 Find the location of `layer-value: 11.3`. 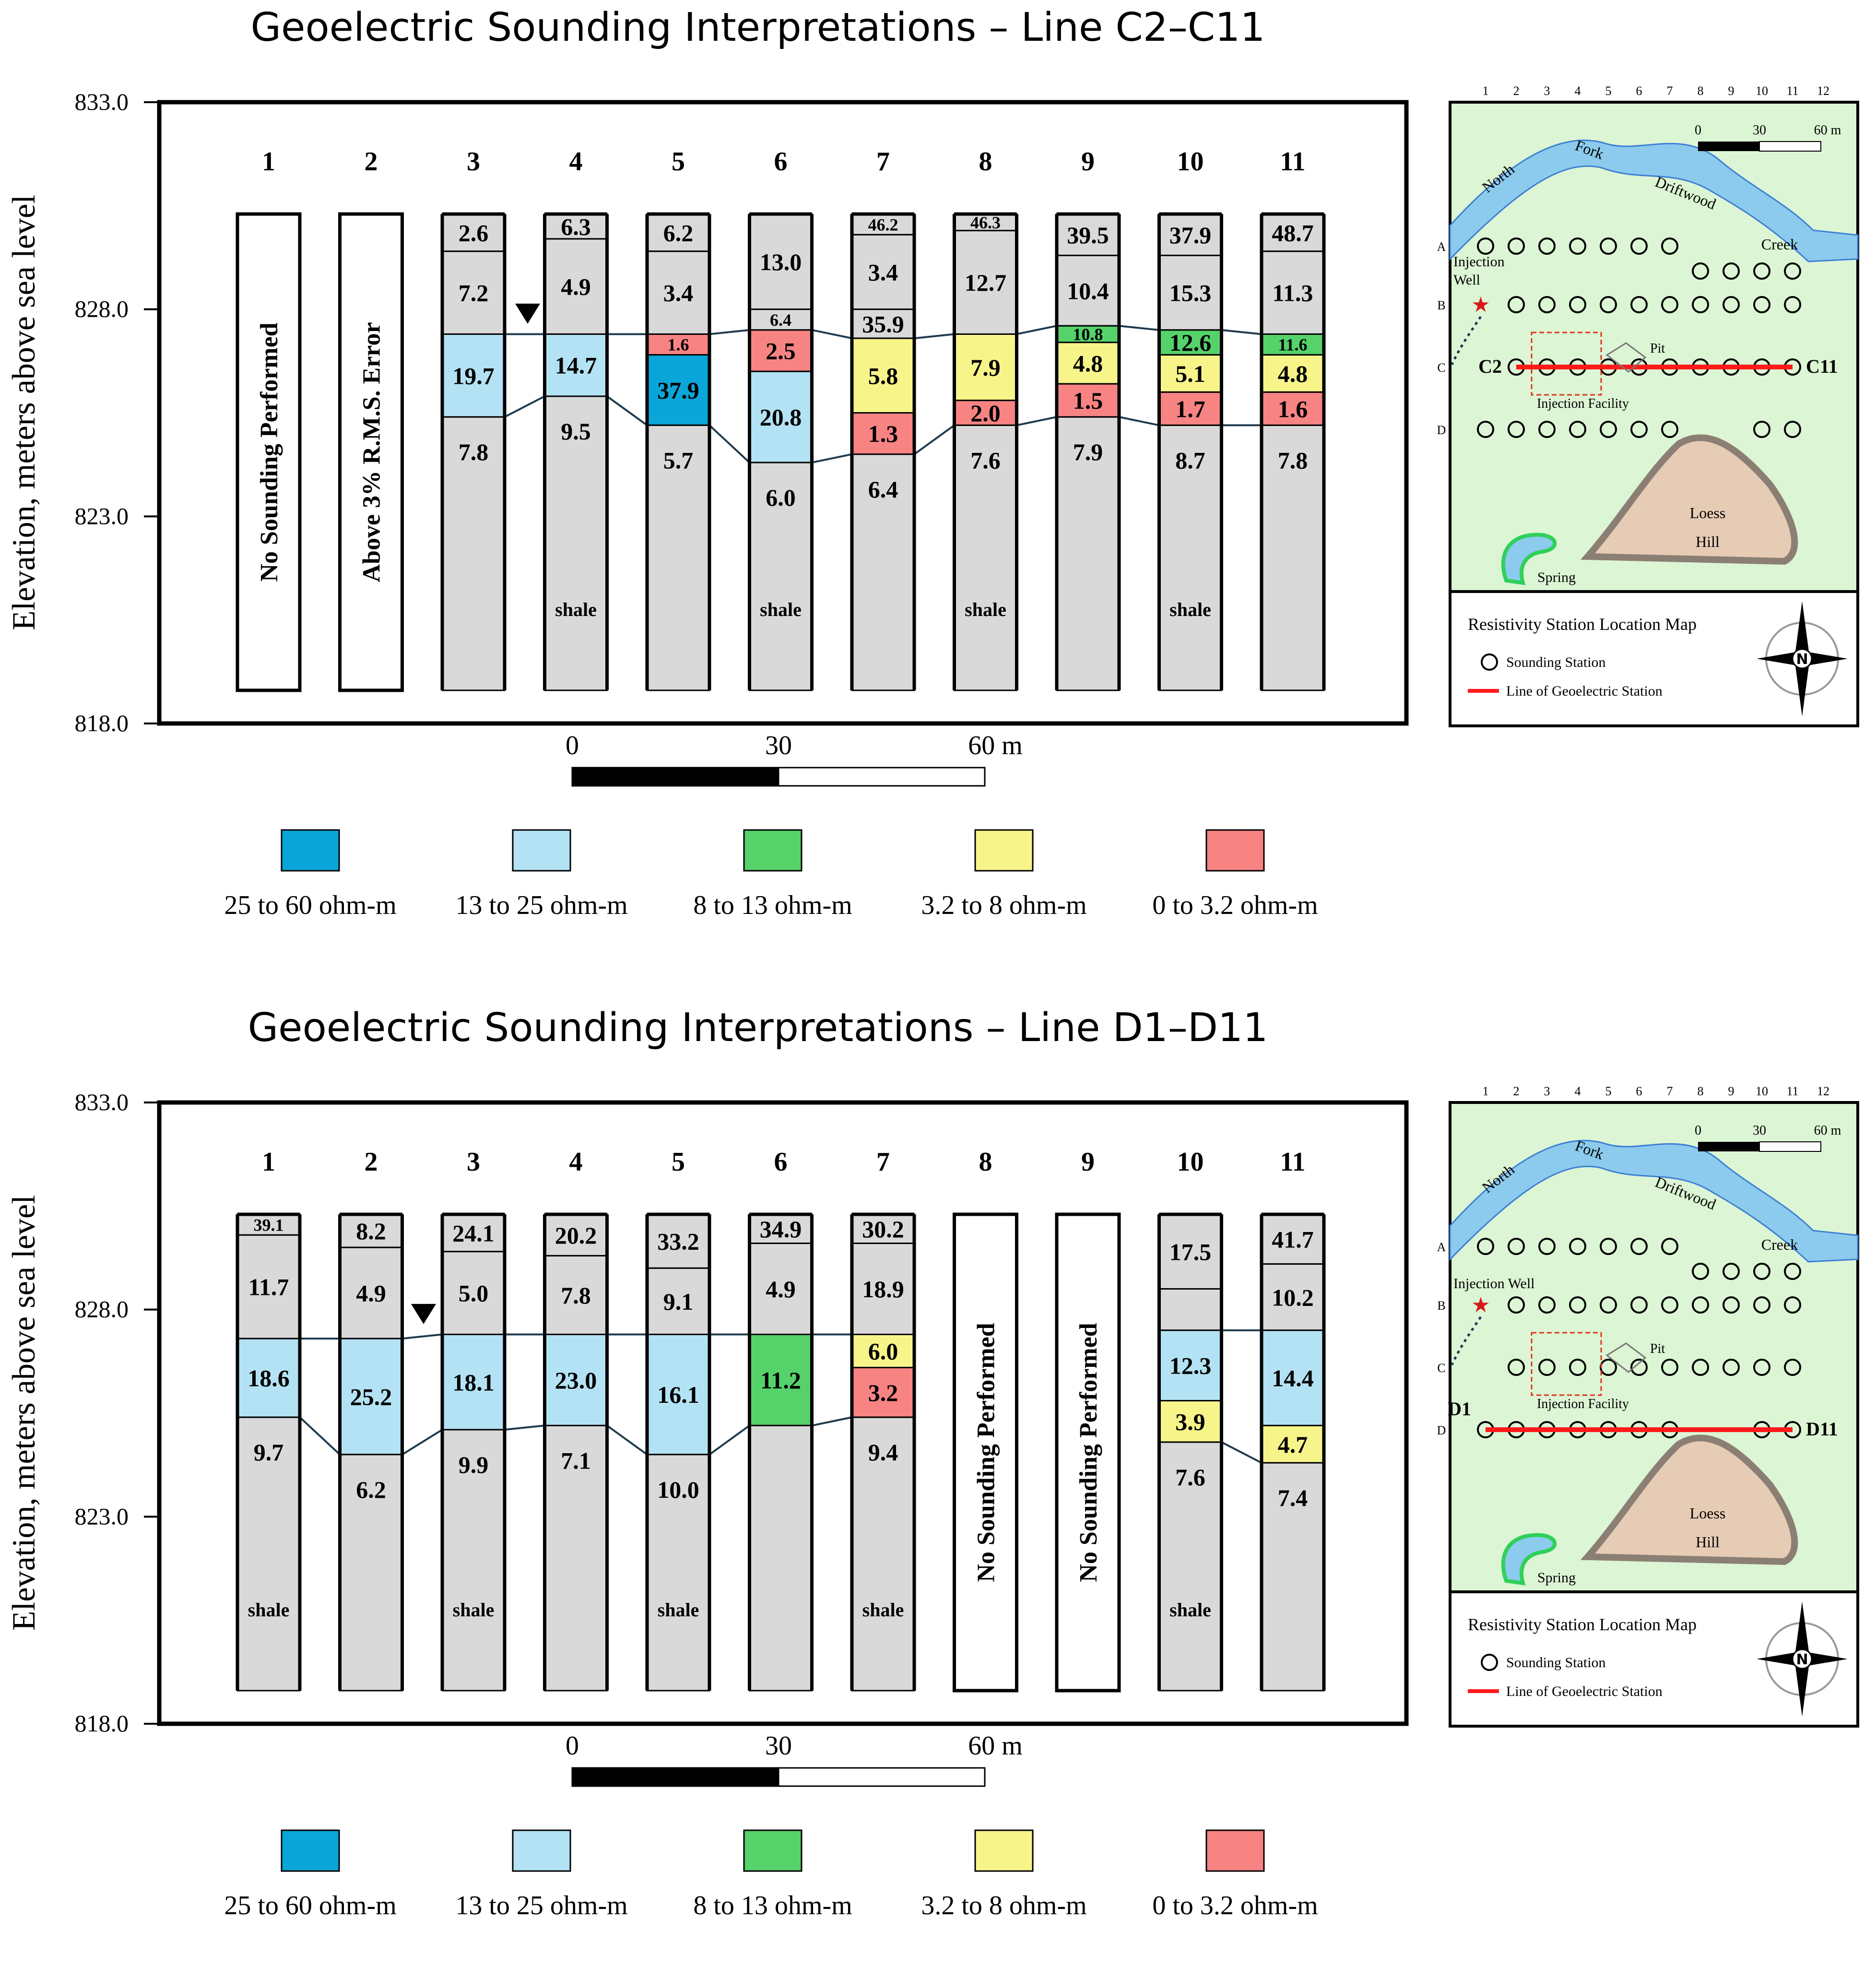

layer-value: 11.3 is located at coordinates (1293, 293).